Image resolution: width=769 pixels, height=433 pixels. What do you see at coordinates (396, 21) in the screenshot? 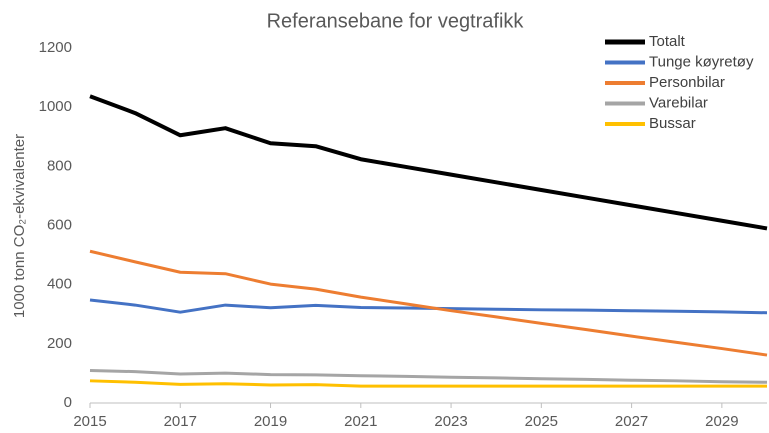
I see `chart-title: Referansebane for vegtrafikk` at bounding box center [396, 21].